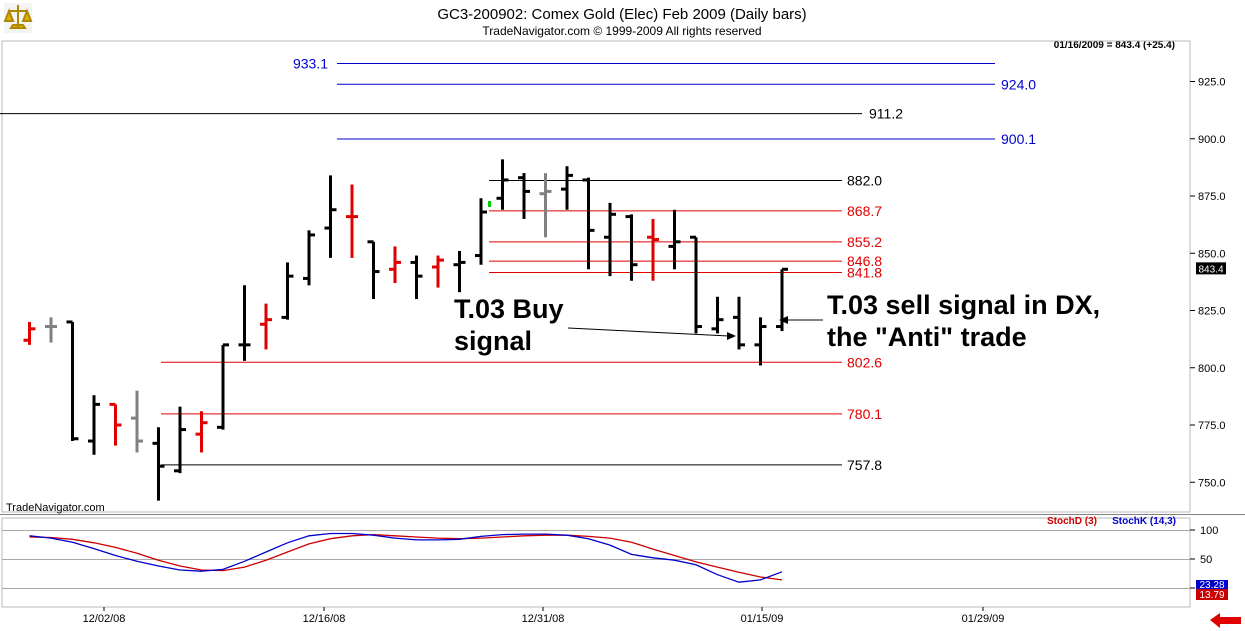 The image size is (1245, 631). Describe the element at coordinates (1212, 369) in the screenshot. I see `y-tick-label: 800.0` at that location.